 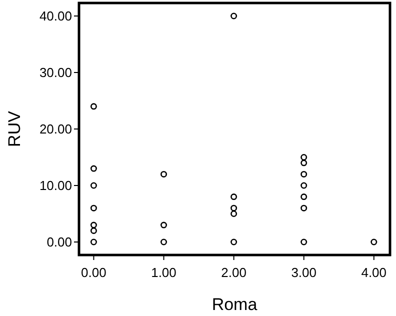 What do you see at coordinates (235, 304) in the screenshot?
I see `x-axis-title: Roma` at bounding box center [235, 304].